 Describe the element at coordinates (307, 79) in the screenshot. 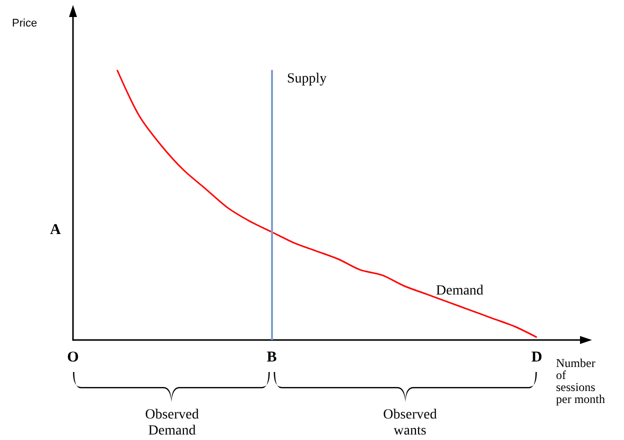

I see `ref-line-label: Supply` at that location.